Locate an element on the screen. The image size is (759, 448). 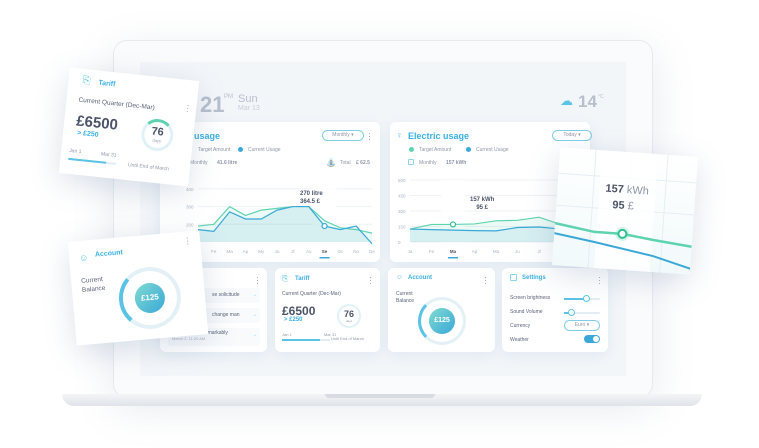
x-tick-label: Ja is located at coordinates (410, 251).